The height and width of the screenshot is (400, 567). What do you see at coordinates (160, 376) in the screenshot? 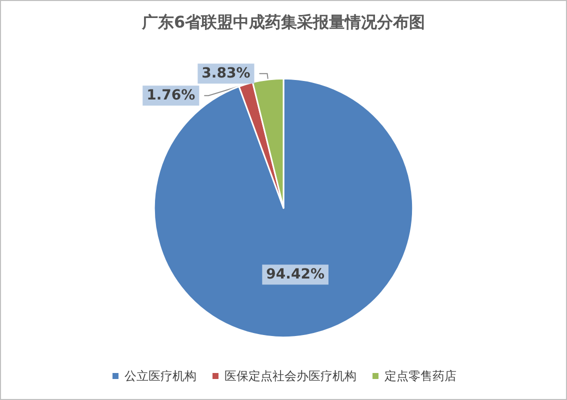
I see `legend-label: 公立医疗机构` at bounding box center [160, 376].